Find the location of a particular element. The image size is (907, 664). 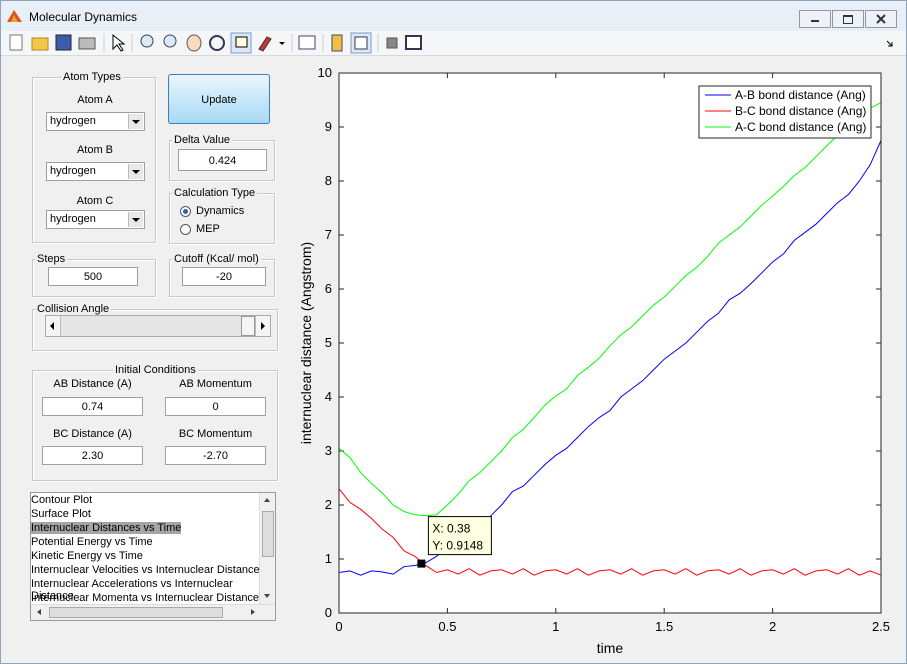

input-value: 0 is located at coordinates (215, 407).